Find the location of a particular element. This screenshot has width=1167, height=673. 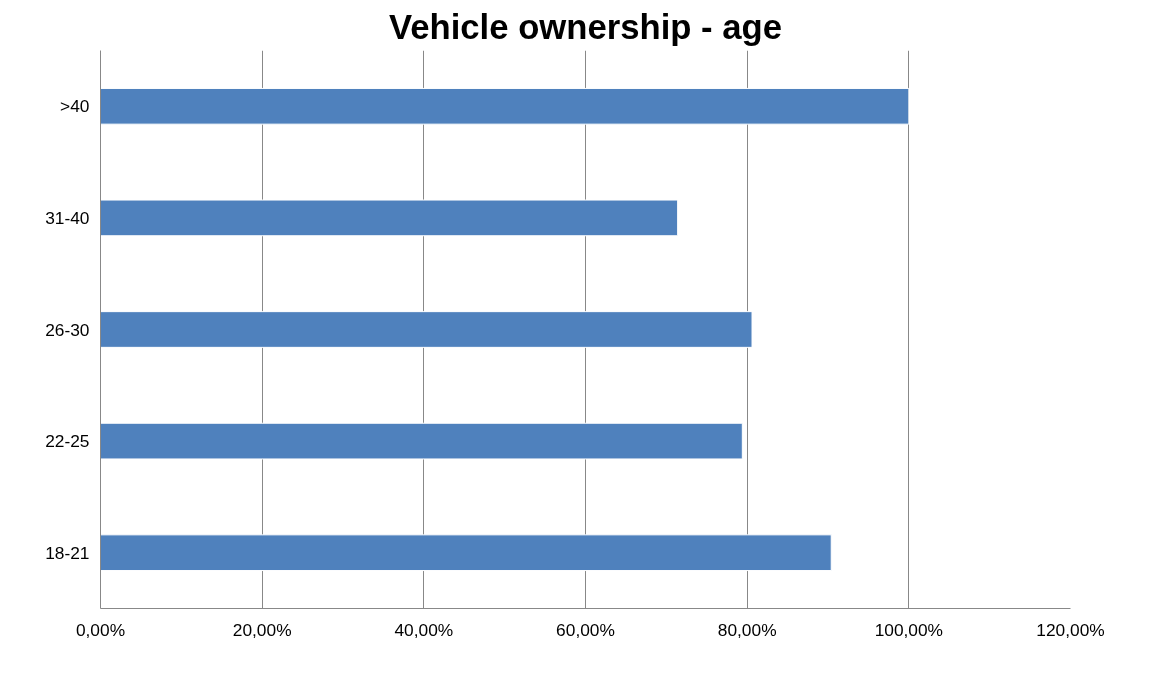

y-tick-label: 18-21 is located at coordinates (67, 552).